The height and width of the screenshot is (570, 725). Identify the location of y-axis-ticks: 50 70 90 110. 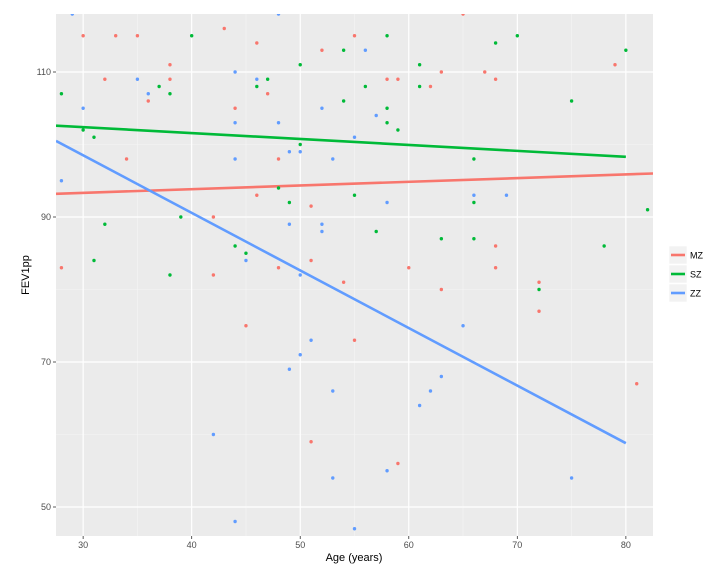
(46, 289).